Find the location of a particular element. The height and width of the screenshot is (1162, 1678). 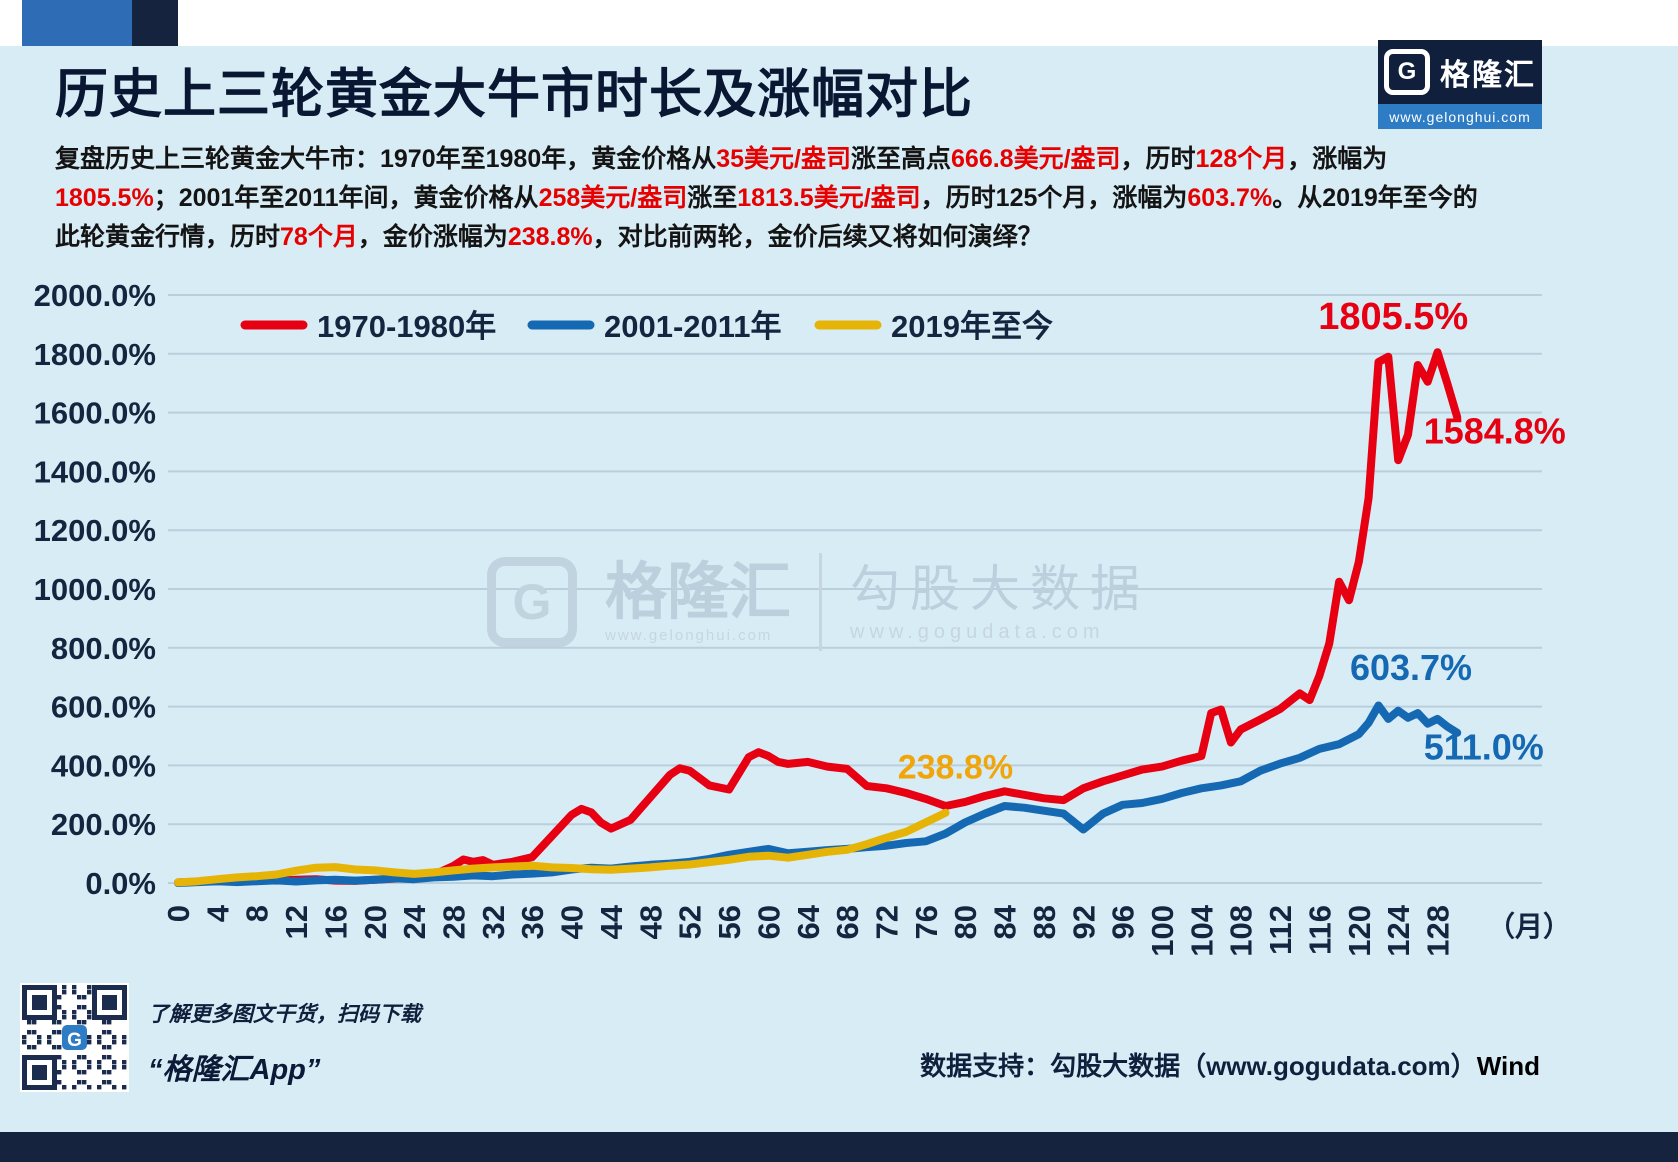

svg-text: 84 is located at coordinates (1005, 921).